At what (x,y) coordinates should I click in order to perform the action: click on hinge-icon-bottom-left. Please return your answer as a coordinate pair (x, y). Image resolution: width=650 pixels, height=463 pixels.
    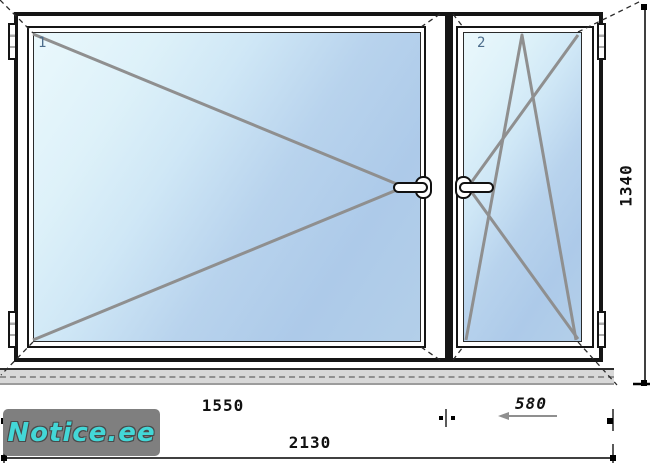
    Looking at the image, I should click on (12, 329).